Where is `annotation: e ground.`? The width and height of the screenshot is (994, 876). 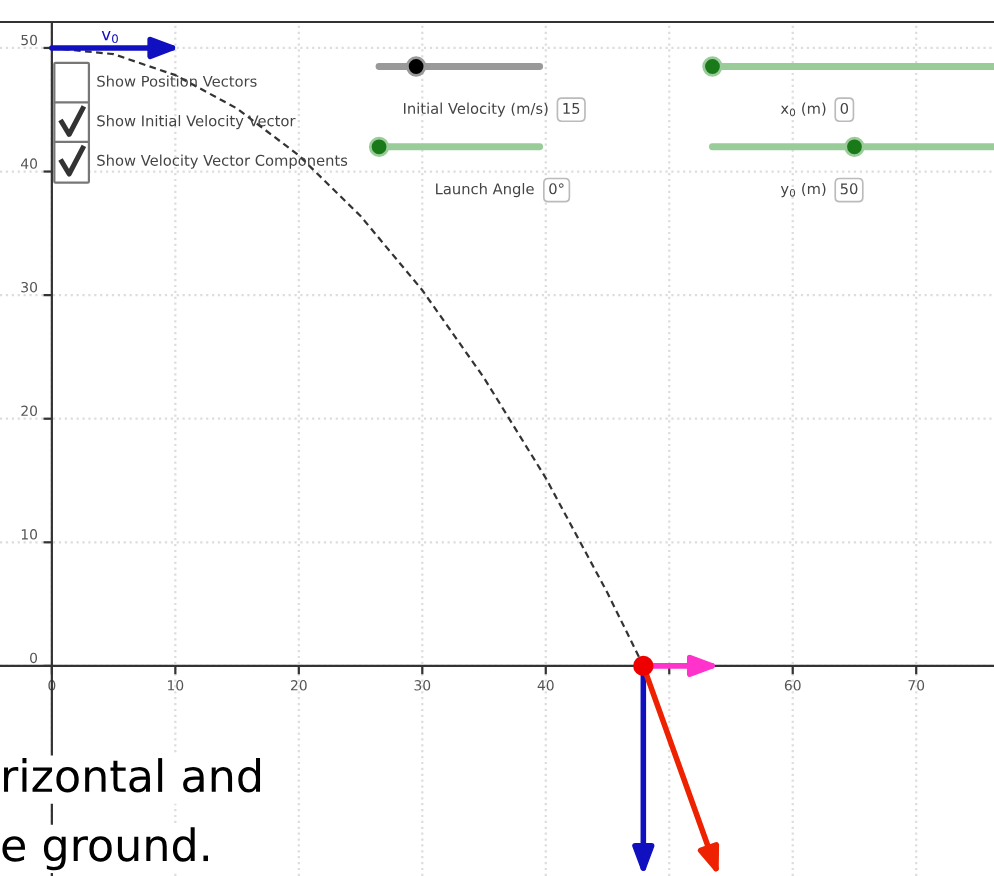
annotation: e ground. is located at coordinates (105, 849).